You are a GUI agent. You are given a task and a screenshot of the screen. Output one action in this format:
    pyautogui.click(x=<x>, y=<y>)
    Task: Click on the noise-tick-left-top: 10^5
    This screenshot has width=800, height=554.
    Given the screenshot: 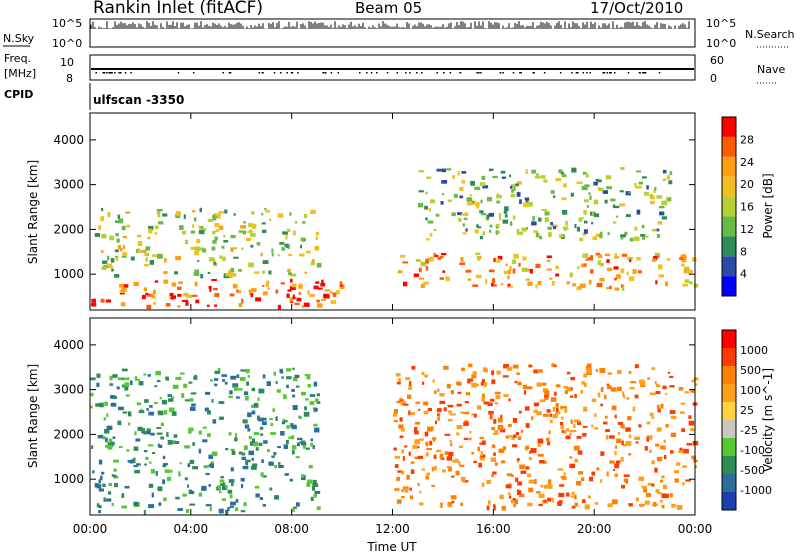 What is the action you would take?
    pyautogui.click(x=67, y=23)
    